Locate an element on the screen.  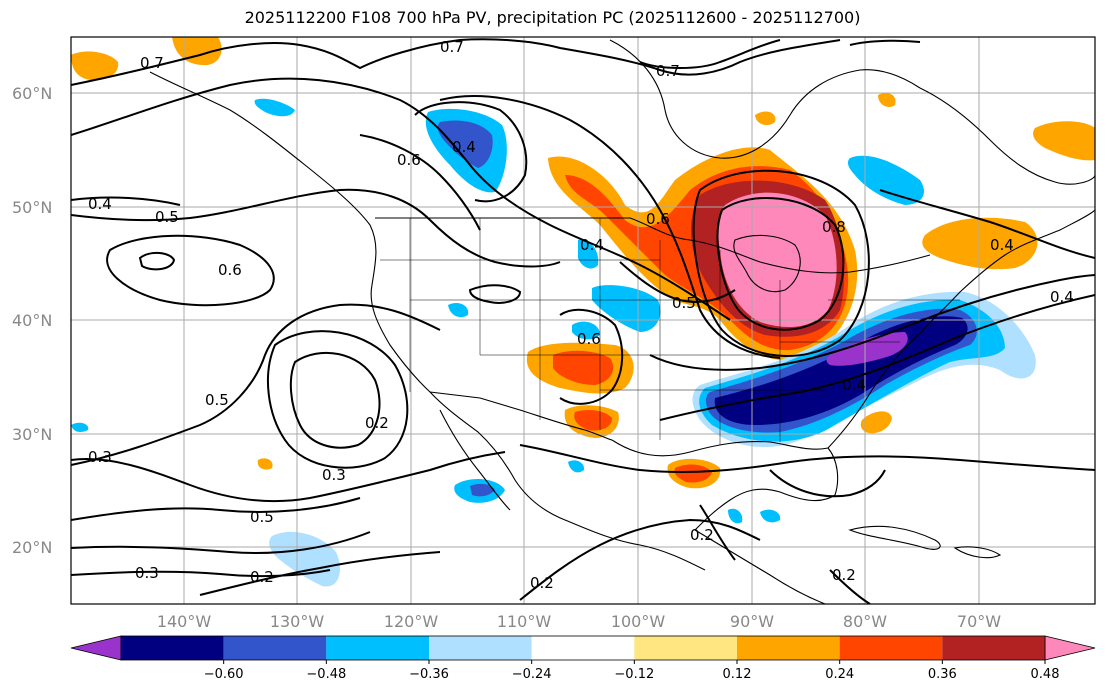
contour-0.2-south2 is located at coordinates (717, 532).